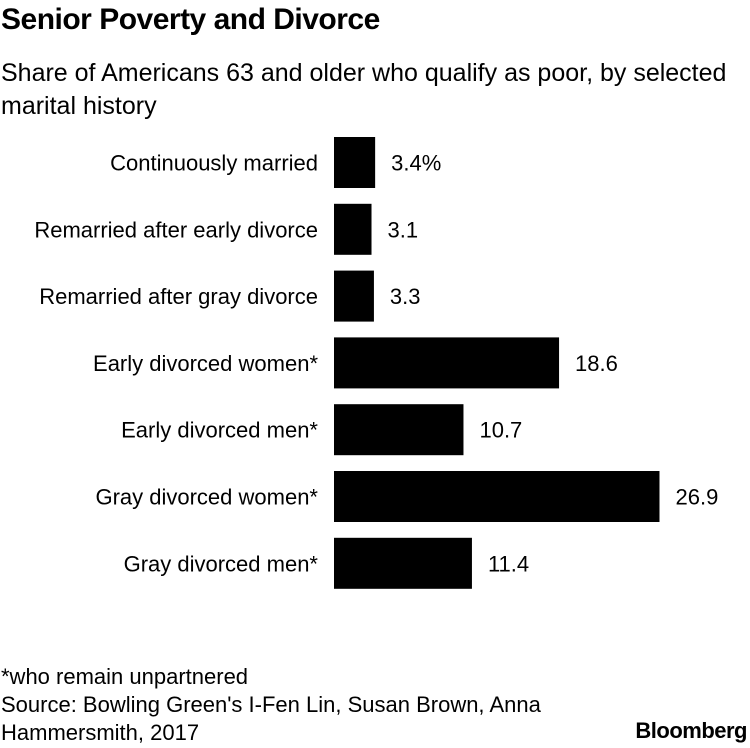 This screenshot has height=748, width=750. Describe the element at coordinates (125, 676) in the screenshot. I see `footnote: *who remain unpartnered` at that location.